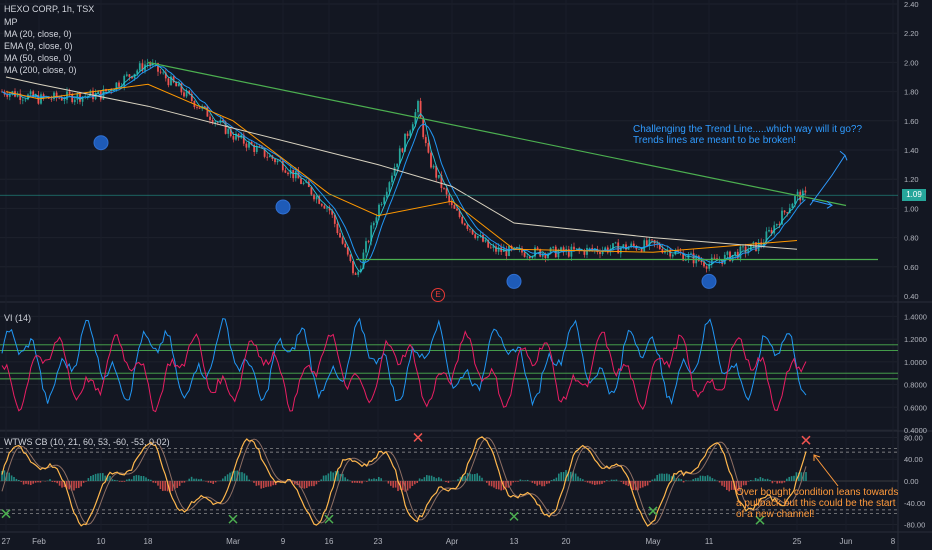 The height and width of the screenshot is (550, 932). What do you see at coordinates (913, 459) in the screenshot?
I see `wtws-axis-tick-label: 40.00` at bounding box center [913, 459].